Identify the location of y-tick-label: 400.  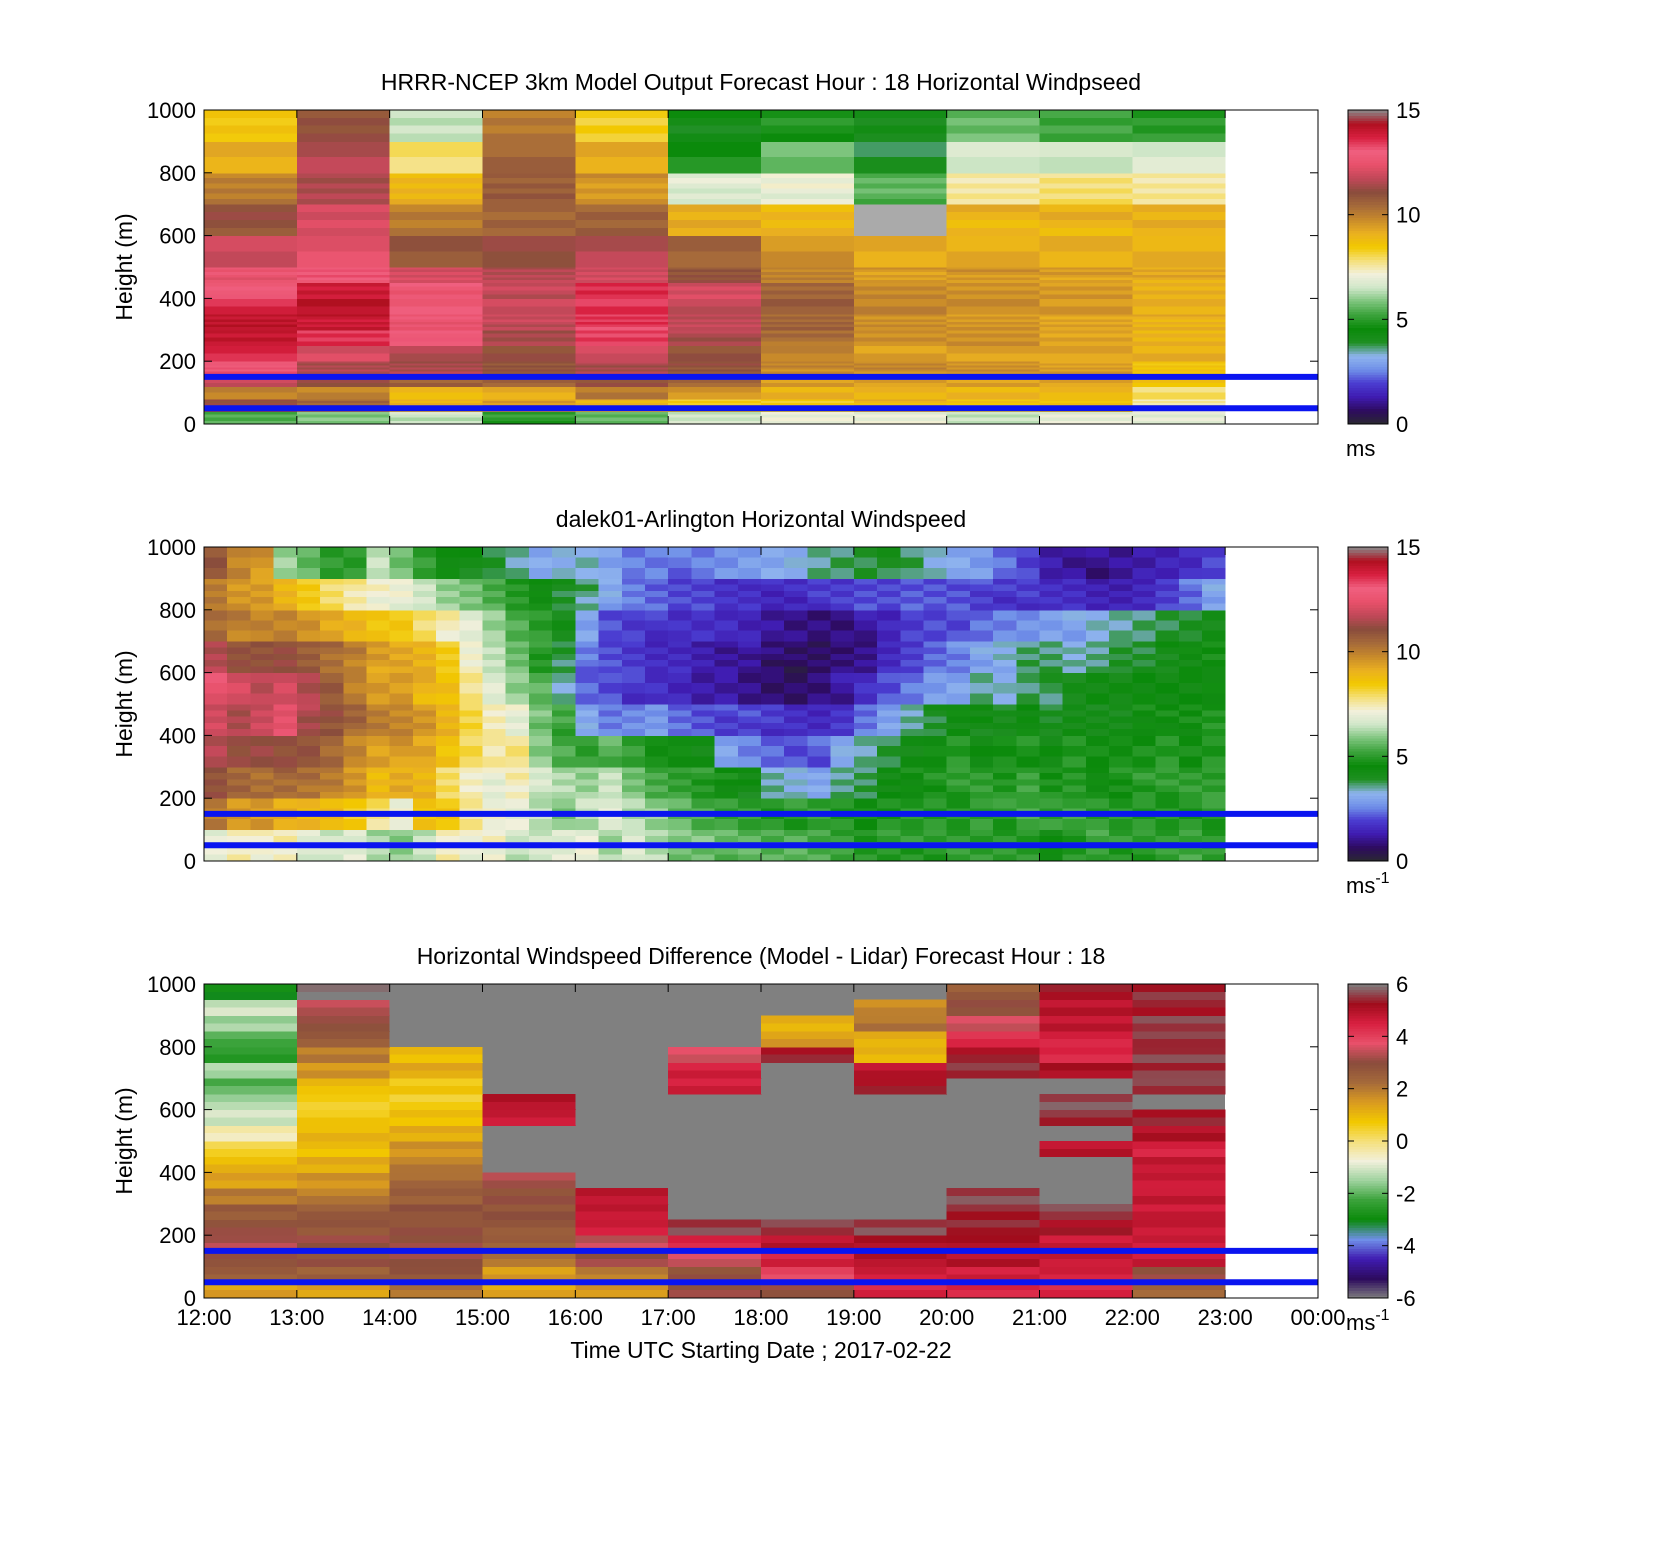
(177, 735).